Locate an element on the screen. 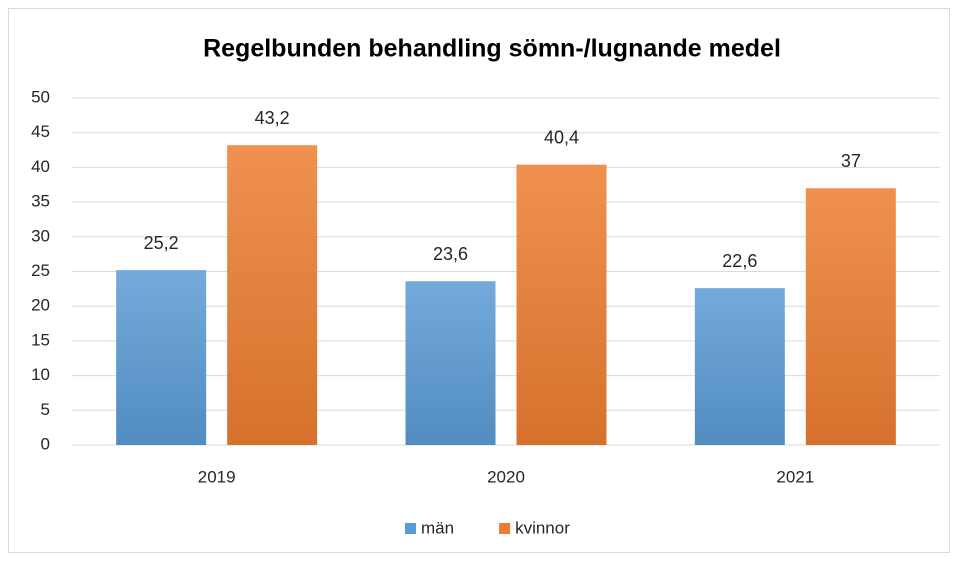 The height and width of the screenshot is (561, 958). y-tick-label: 35 is located at coordinates (40, 201).